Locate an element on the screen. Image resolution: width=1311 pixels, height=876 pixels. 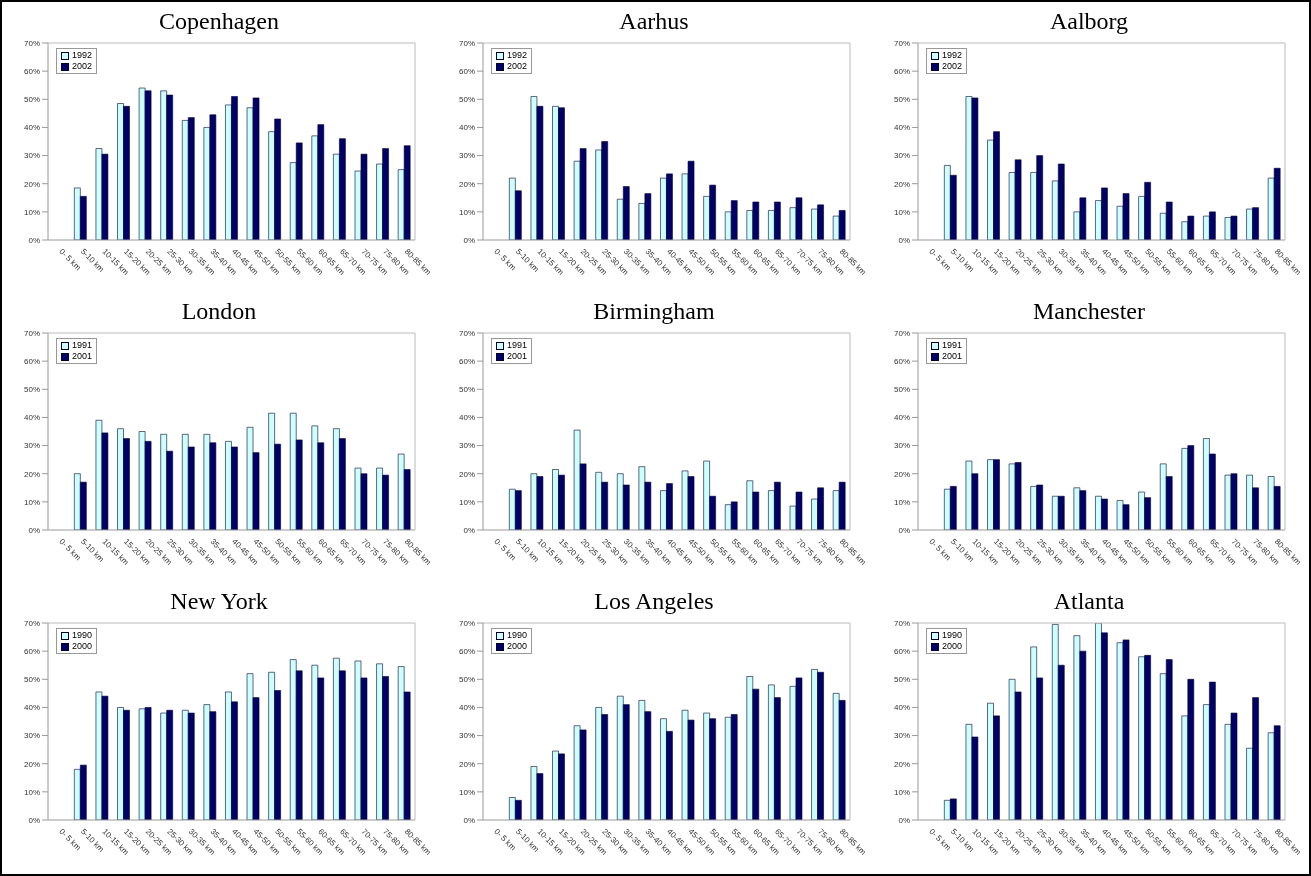
chart-title: London is located at coordinates (219, 311).